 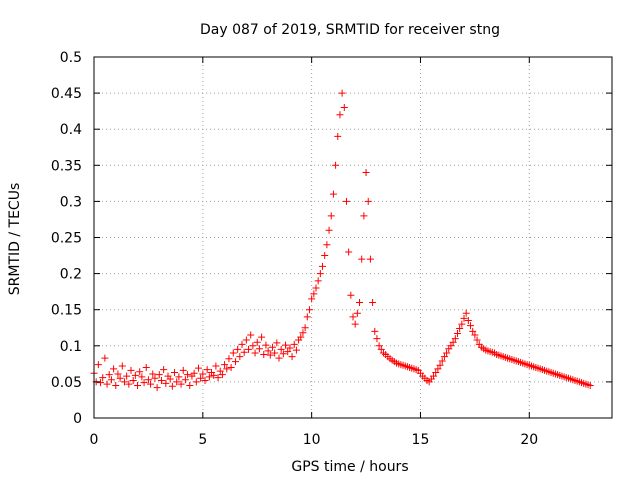 I want to click on y-tick-label: 0.45, so click(x=66, y=94).